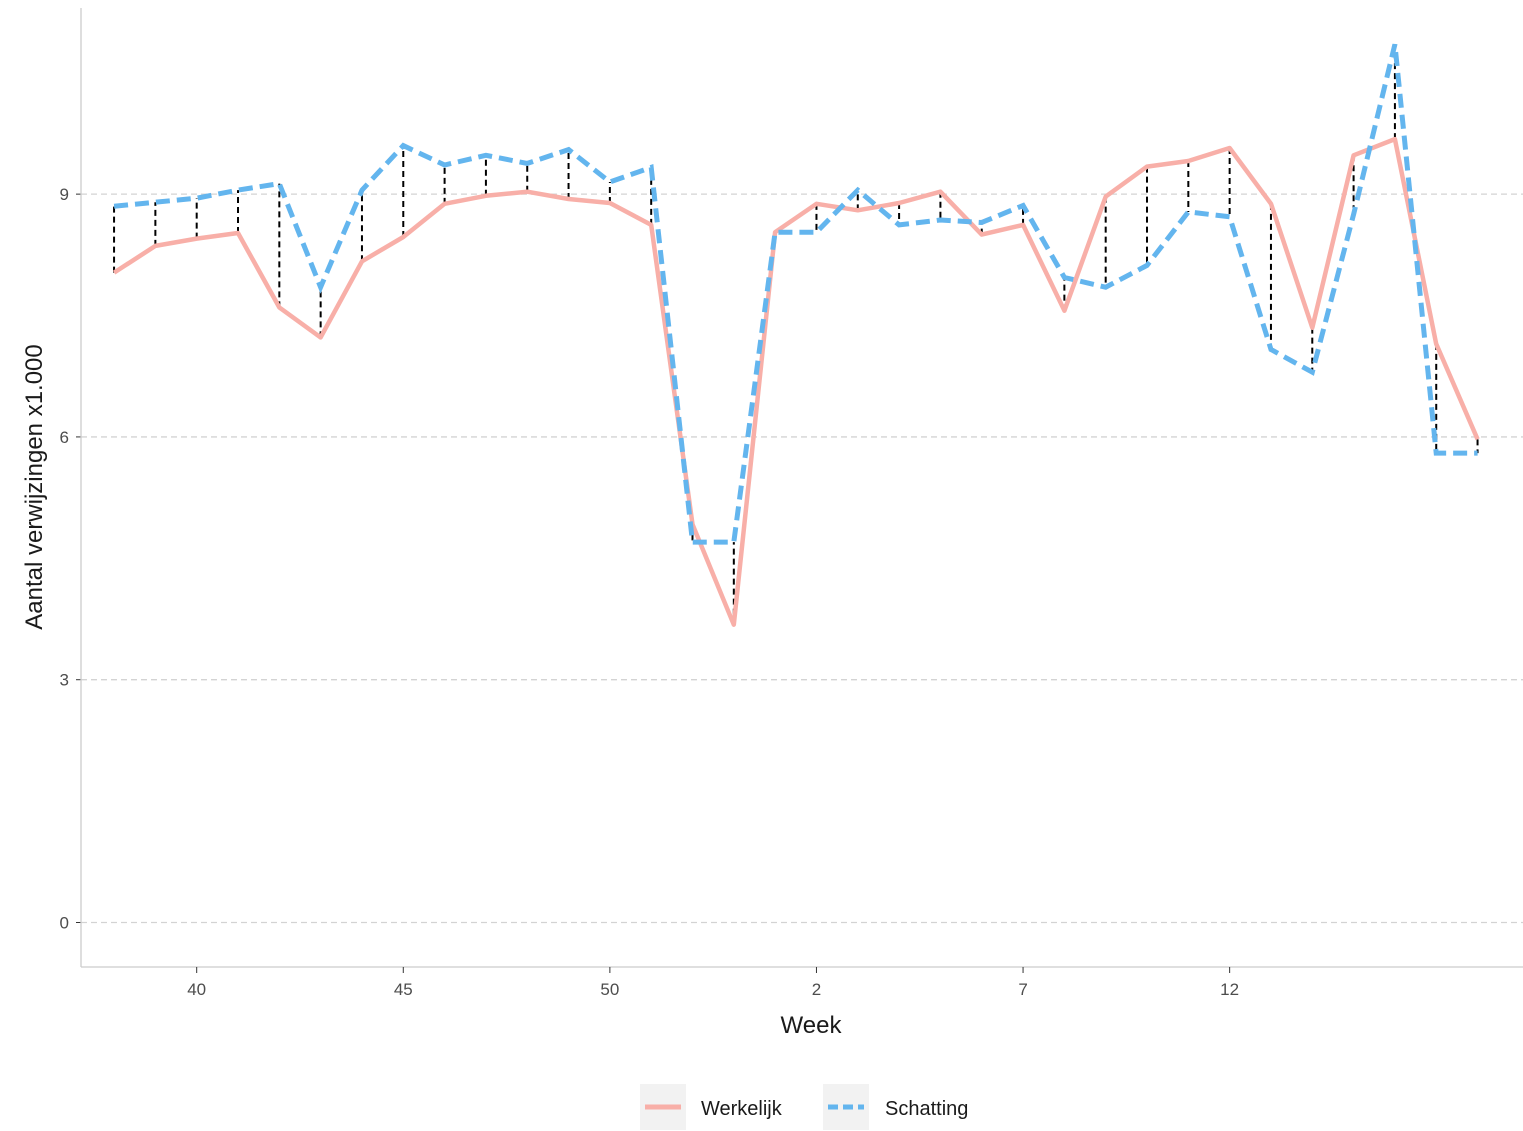  I want to click on legend-label-schatting: Schatting, so click(926, 1109).